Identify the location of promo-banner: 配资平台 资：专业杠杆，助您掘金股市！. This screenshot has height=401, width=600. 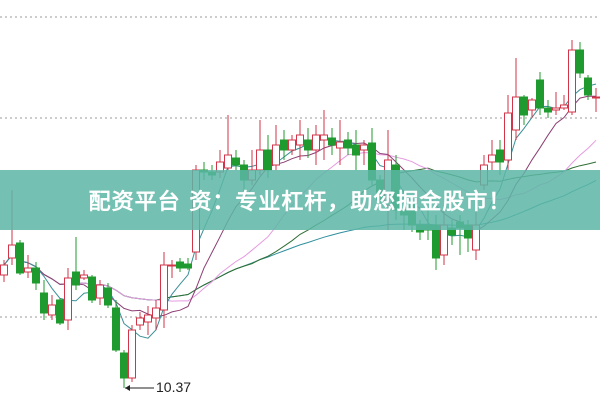
(300, 200).